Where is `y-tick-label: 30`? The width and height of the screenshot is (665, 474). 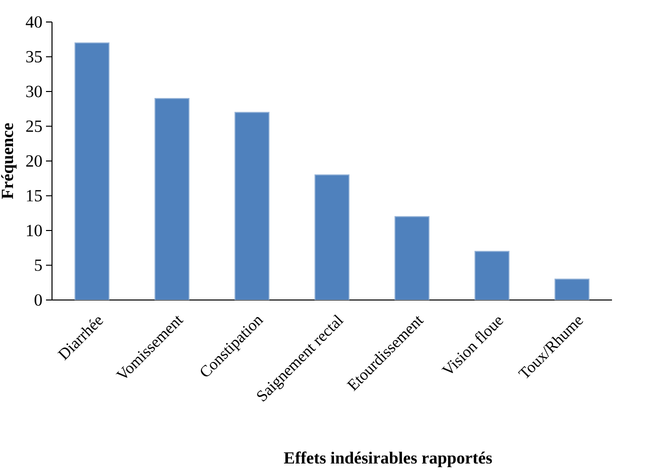
y-tick-label: 30 is located at coordinates (34, 92).